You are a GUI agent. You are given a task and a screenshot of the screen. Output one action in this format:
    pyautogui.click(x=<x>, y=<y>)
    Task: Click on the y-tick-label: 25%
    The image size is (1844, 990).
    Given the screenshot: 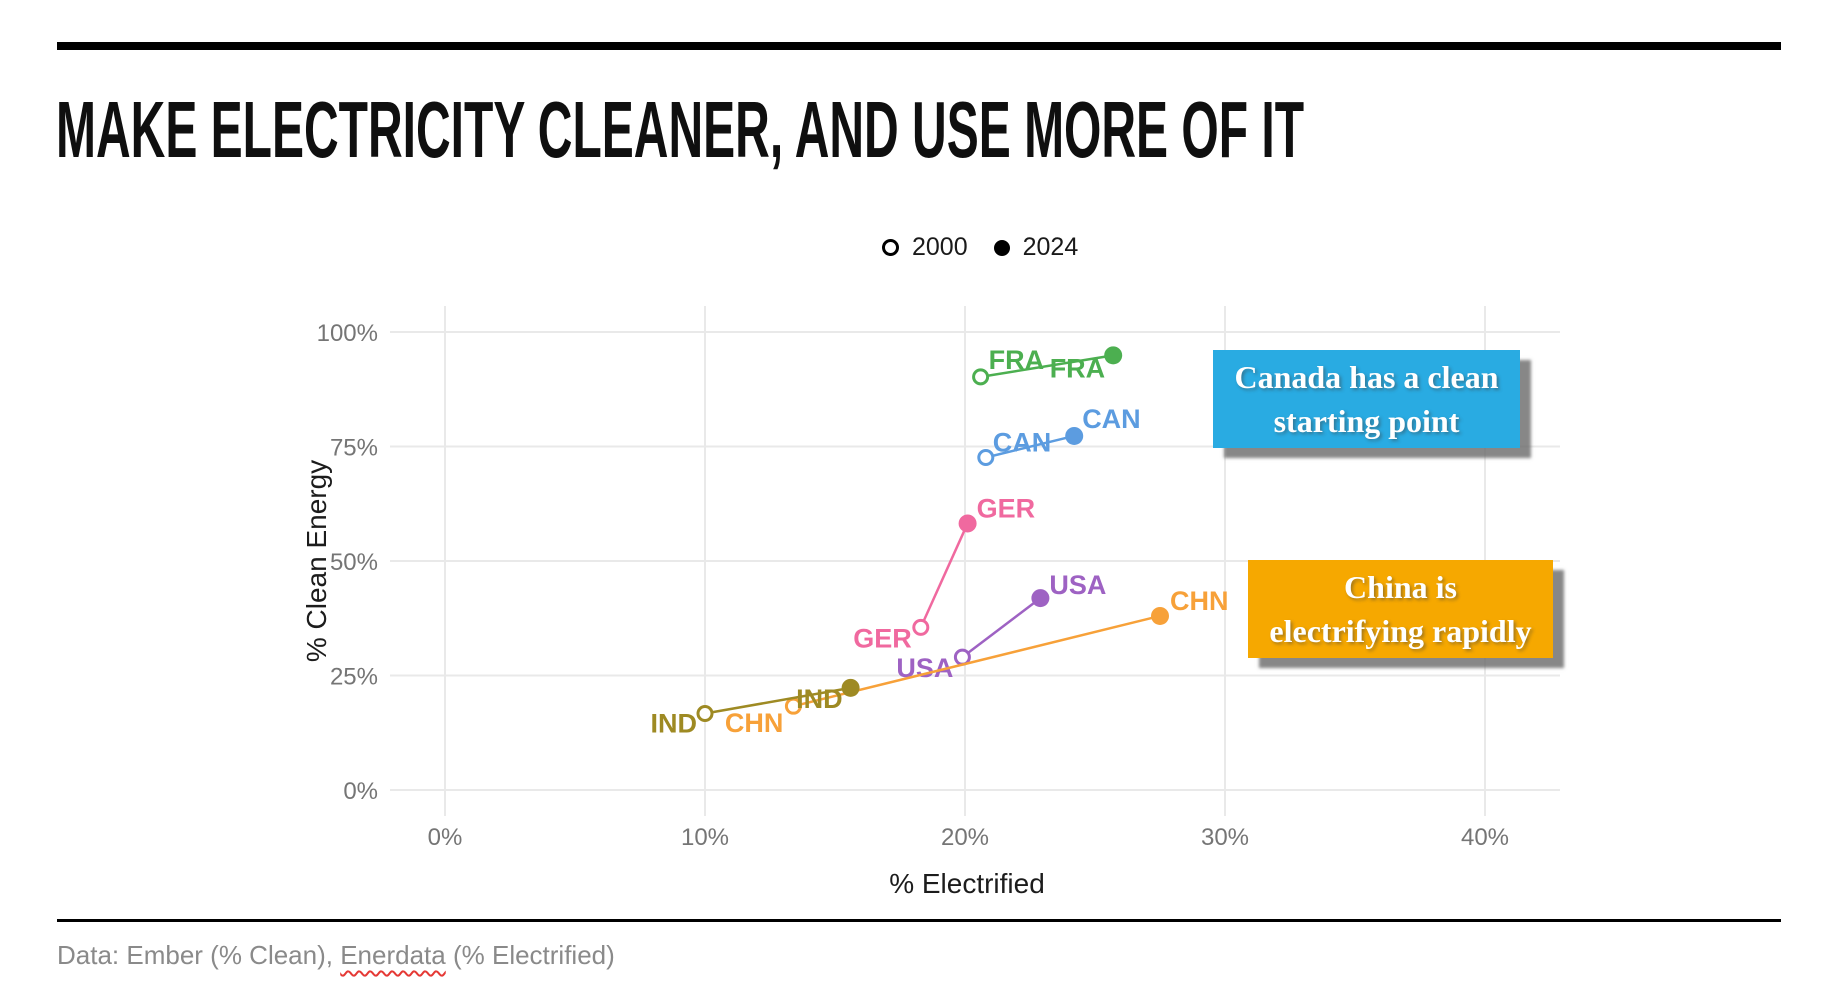 What is the action you would take?
    pyautogui.click(x=354, y=677)
    